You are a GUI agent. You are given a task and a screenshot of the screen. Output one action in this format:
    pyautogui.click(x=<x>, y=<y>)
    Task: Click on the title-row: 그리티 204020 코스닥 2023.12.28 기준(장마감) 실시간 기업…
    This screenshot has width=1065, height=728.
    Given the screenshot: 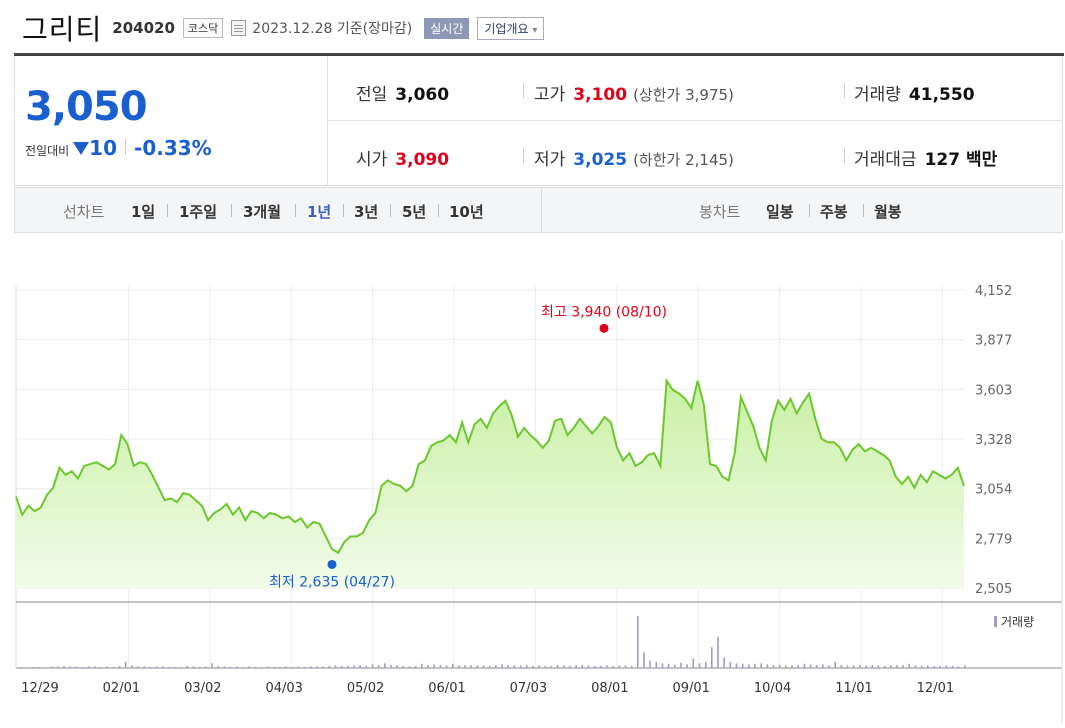 What is the action you would take?
    pyautogui.click(x=283, y=28)
    